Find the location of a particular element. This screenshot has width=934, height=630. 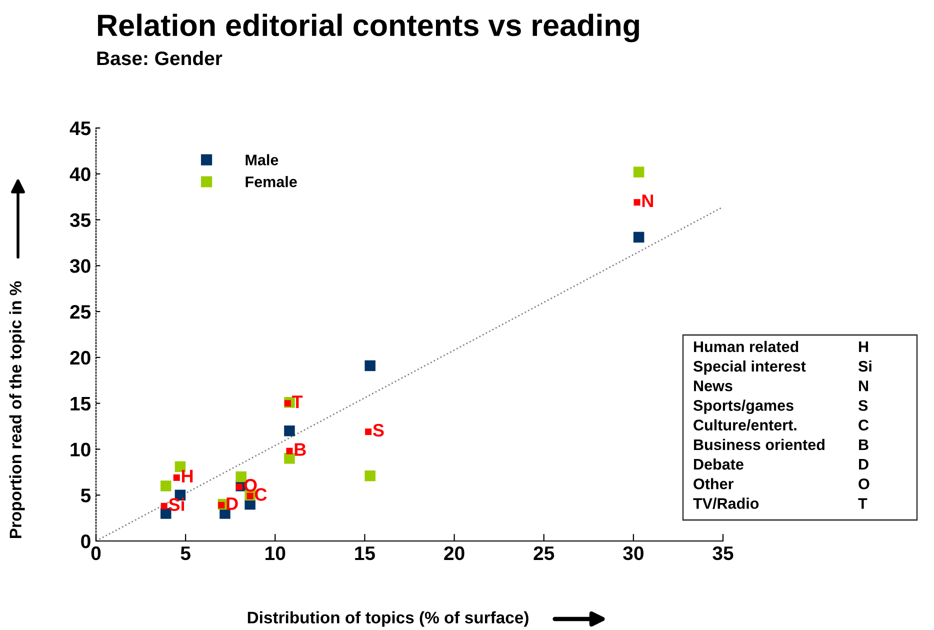

annotation: B is located at coordinates (300, 449).